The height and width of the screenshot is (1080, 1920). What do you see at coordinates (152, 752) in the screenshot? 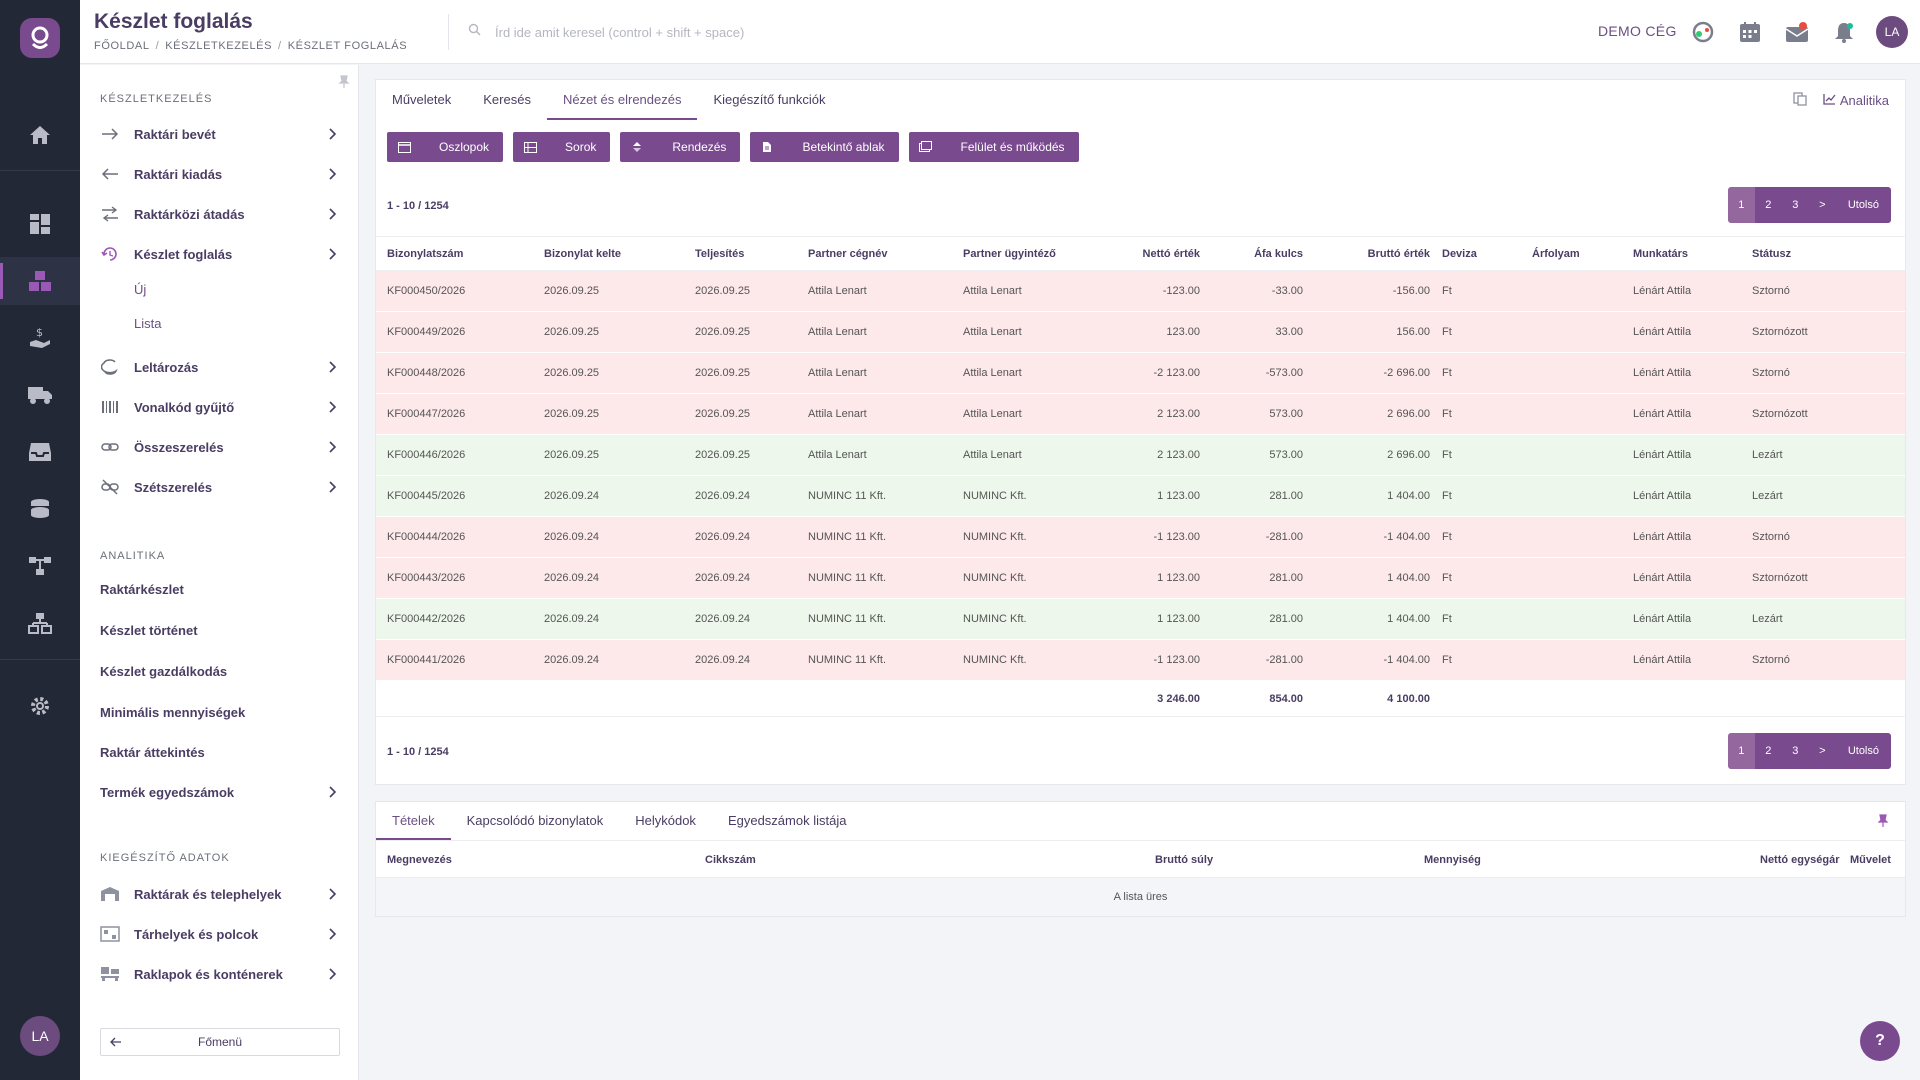
I see `sidebar-link-overview: Raktár áttekintés` at bounding box center [152, 752].